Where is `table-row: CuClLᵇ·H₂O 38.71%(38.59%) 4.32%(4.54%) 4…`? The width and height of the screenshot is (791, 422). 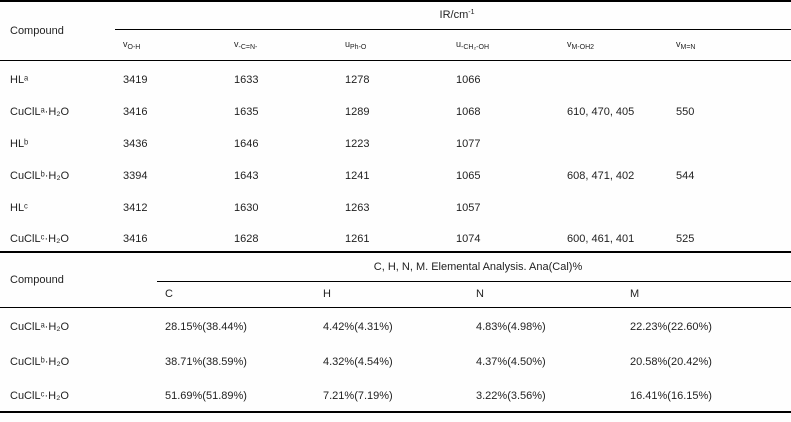 table-row: CuClLᵇ·H₂O 38.71%(38.59%) 4.32%(4.54%) 4… is located at coordinates (395, 359).